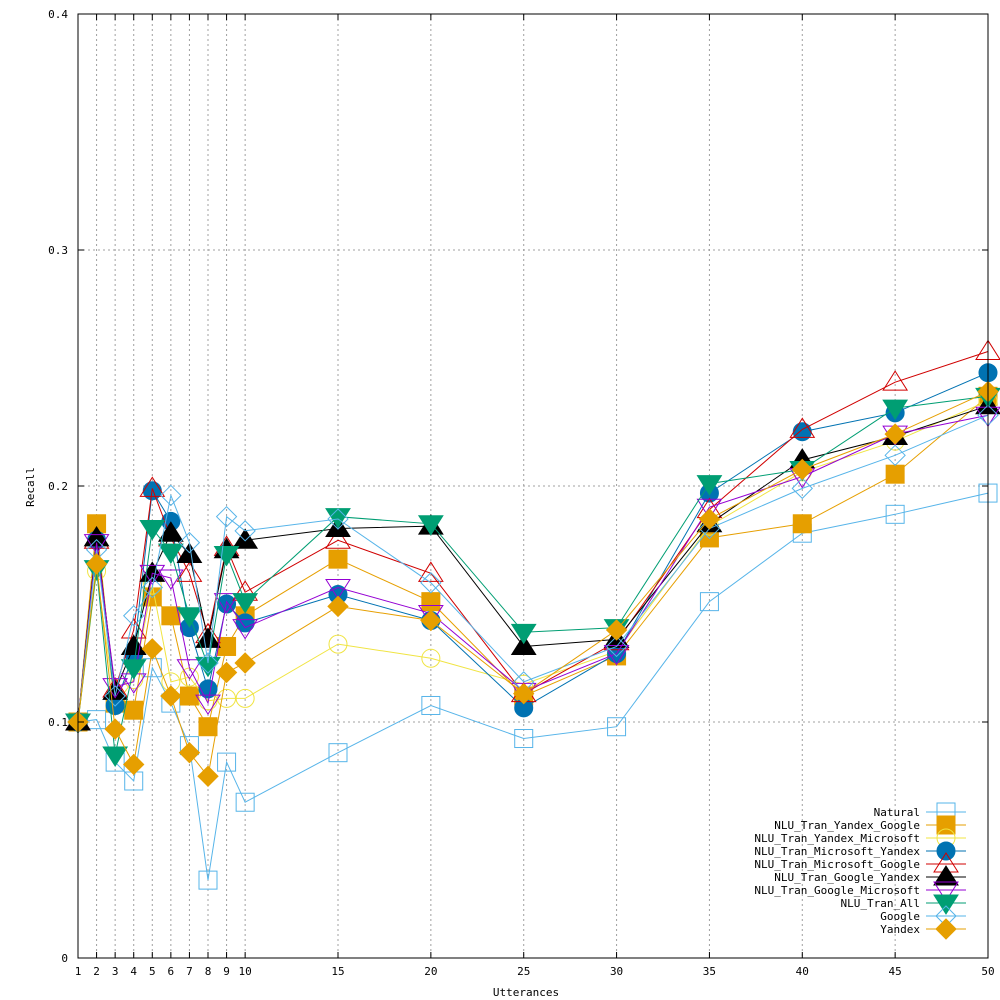  I want to click on legend-label: NLU_Tran_Yandex_Google, so click(847, 825).